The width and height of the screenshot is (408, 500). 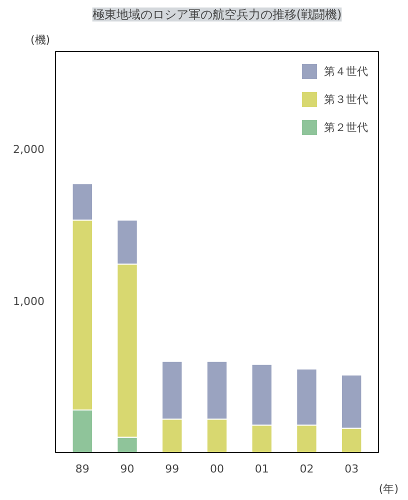 What do you see at coordinates (261, 469) in the screenshot?
I see `x-tick-label: 01` at bounding box center [261, 469].